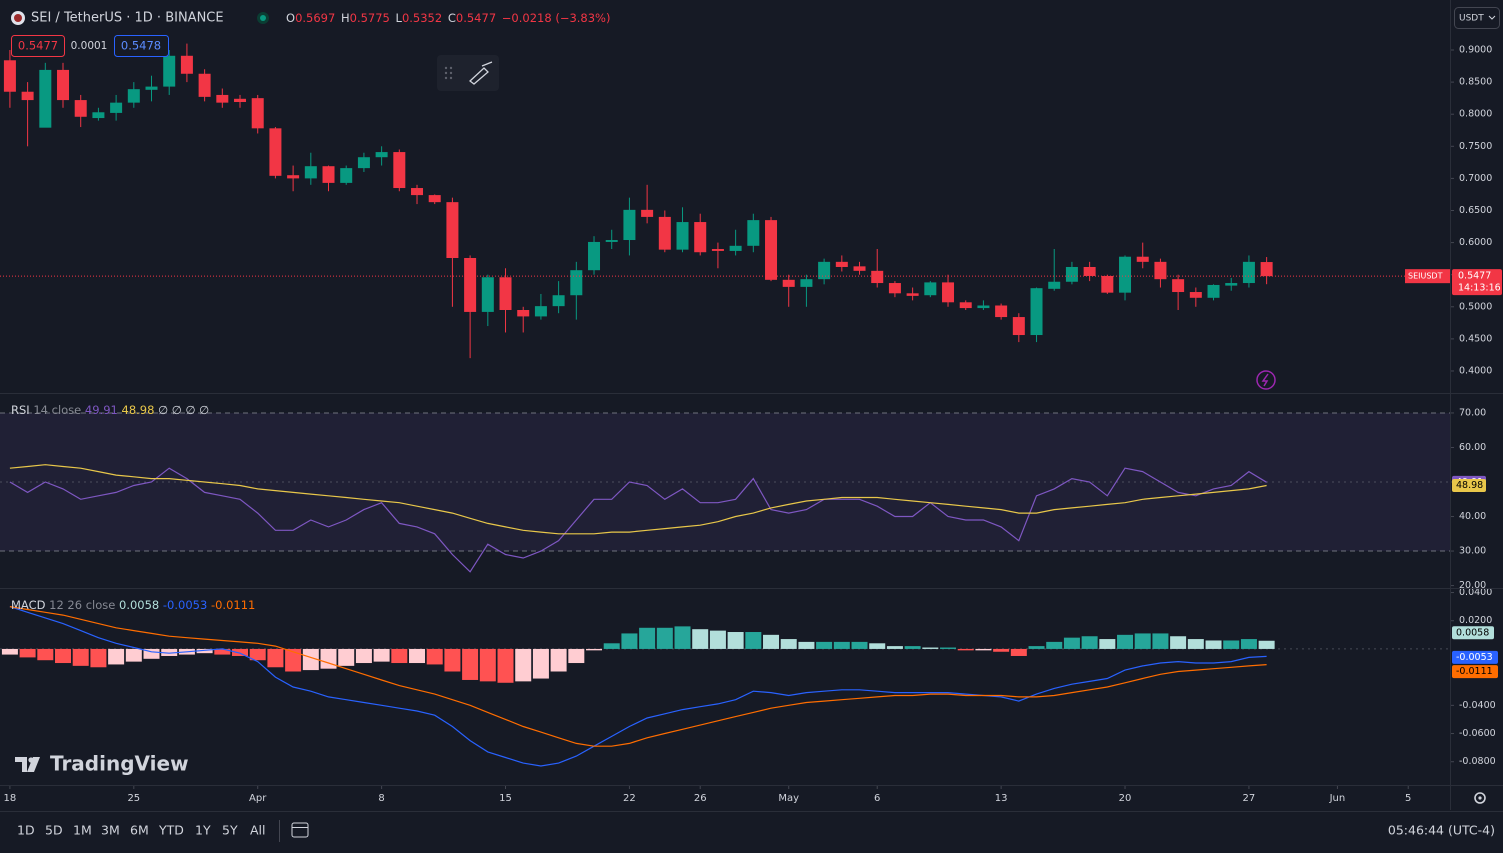  What do you see at coordinates (230, 830) in the screenshot?
I see `timeframe-button: 5Y` at bounding box center [230, 830].